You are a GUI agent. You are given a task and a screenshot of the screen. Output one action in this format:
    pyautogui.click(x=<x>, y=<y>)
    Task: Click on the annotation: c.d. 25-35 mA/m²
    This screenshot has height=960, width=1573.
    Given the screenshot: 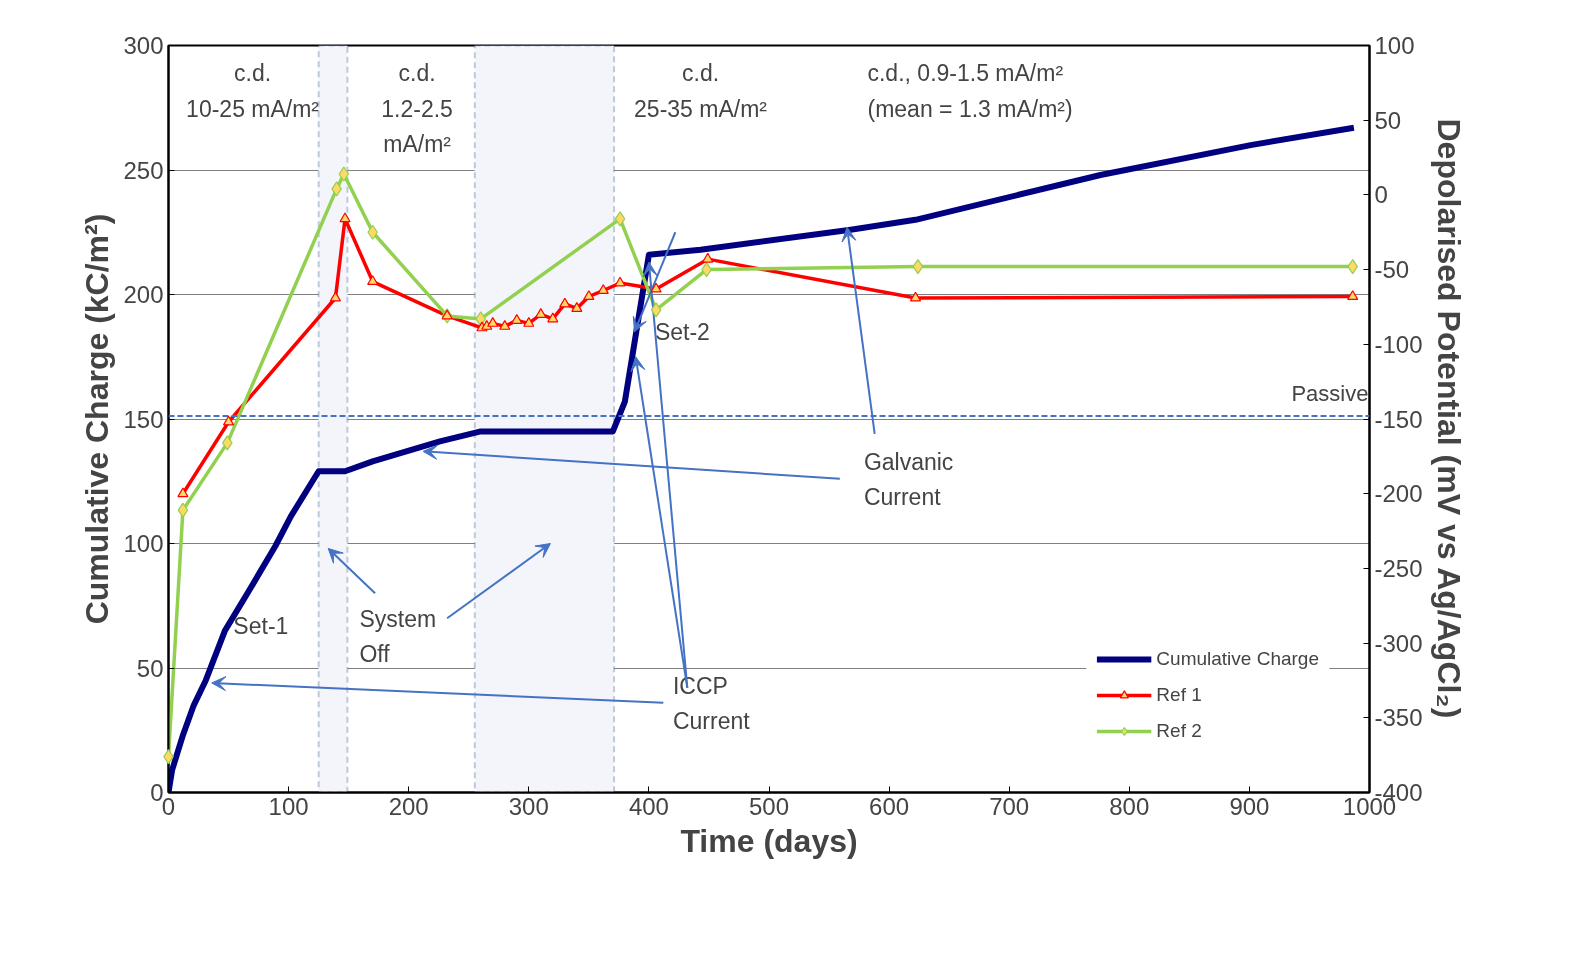 What is the action you would take?
    pyautogui.click(x=701, y=91)
    